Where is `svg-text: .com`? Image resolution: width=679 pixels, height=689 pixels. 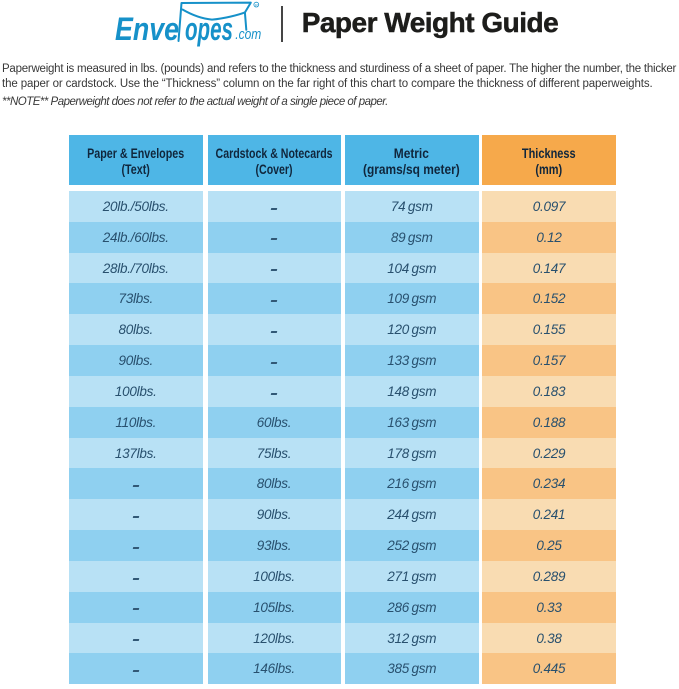 svg-text: .com is located at coordinates (248, 35).